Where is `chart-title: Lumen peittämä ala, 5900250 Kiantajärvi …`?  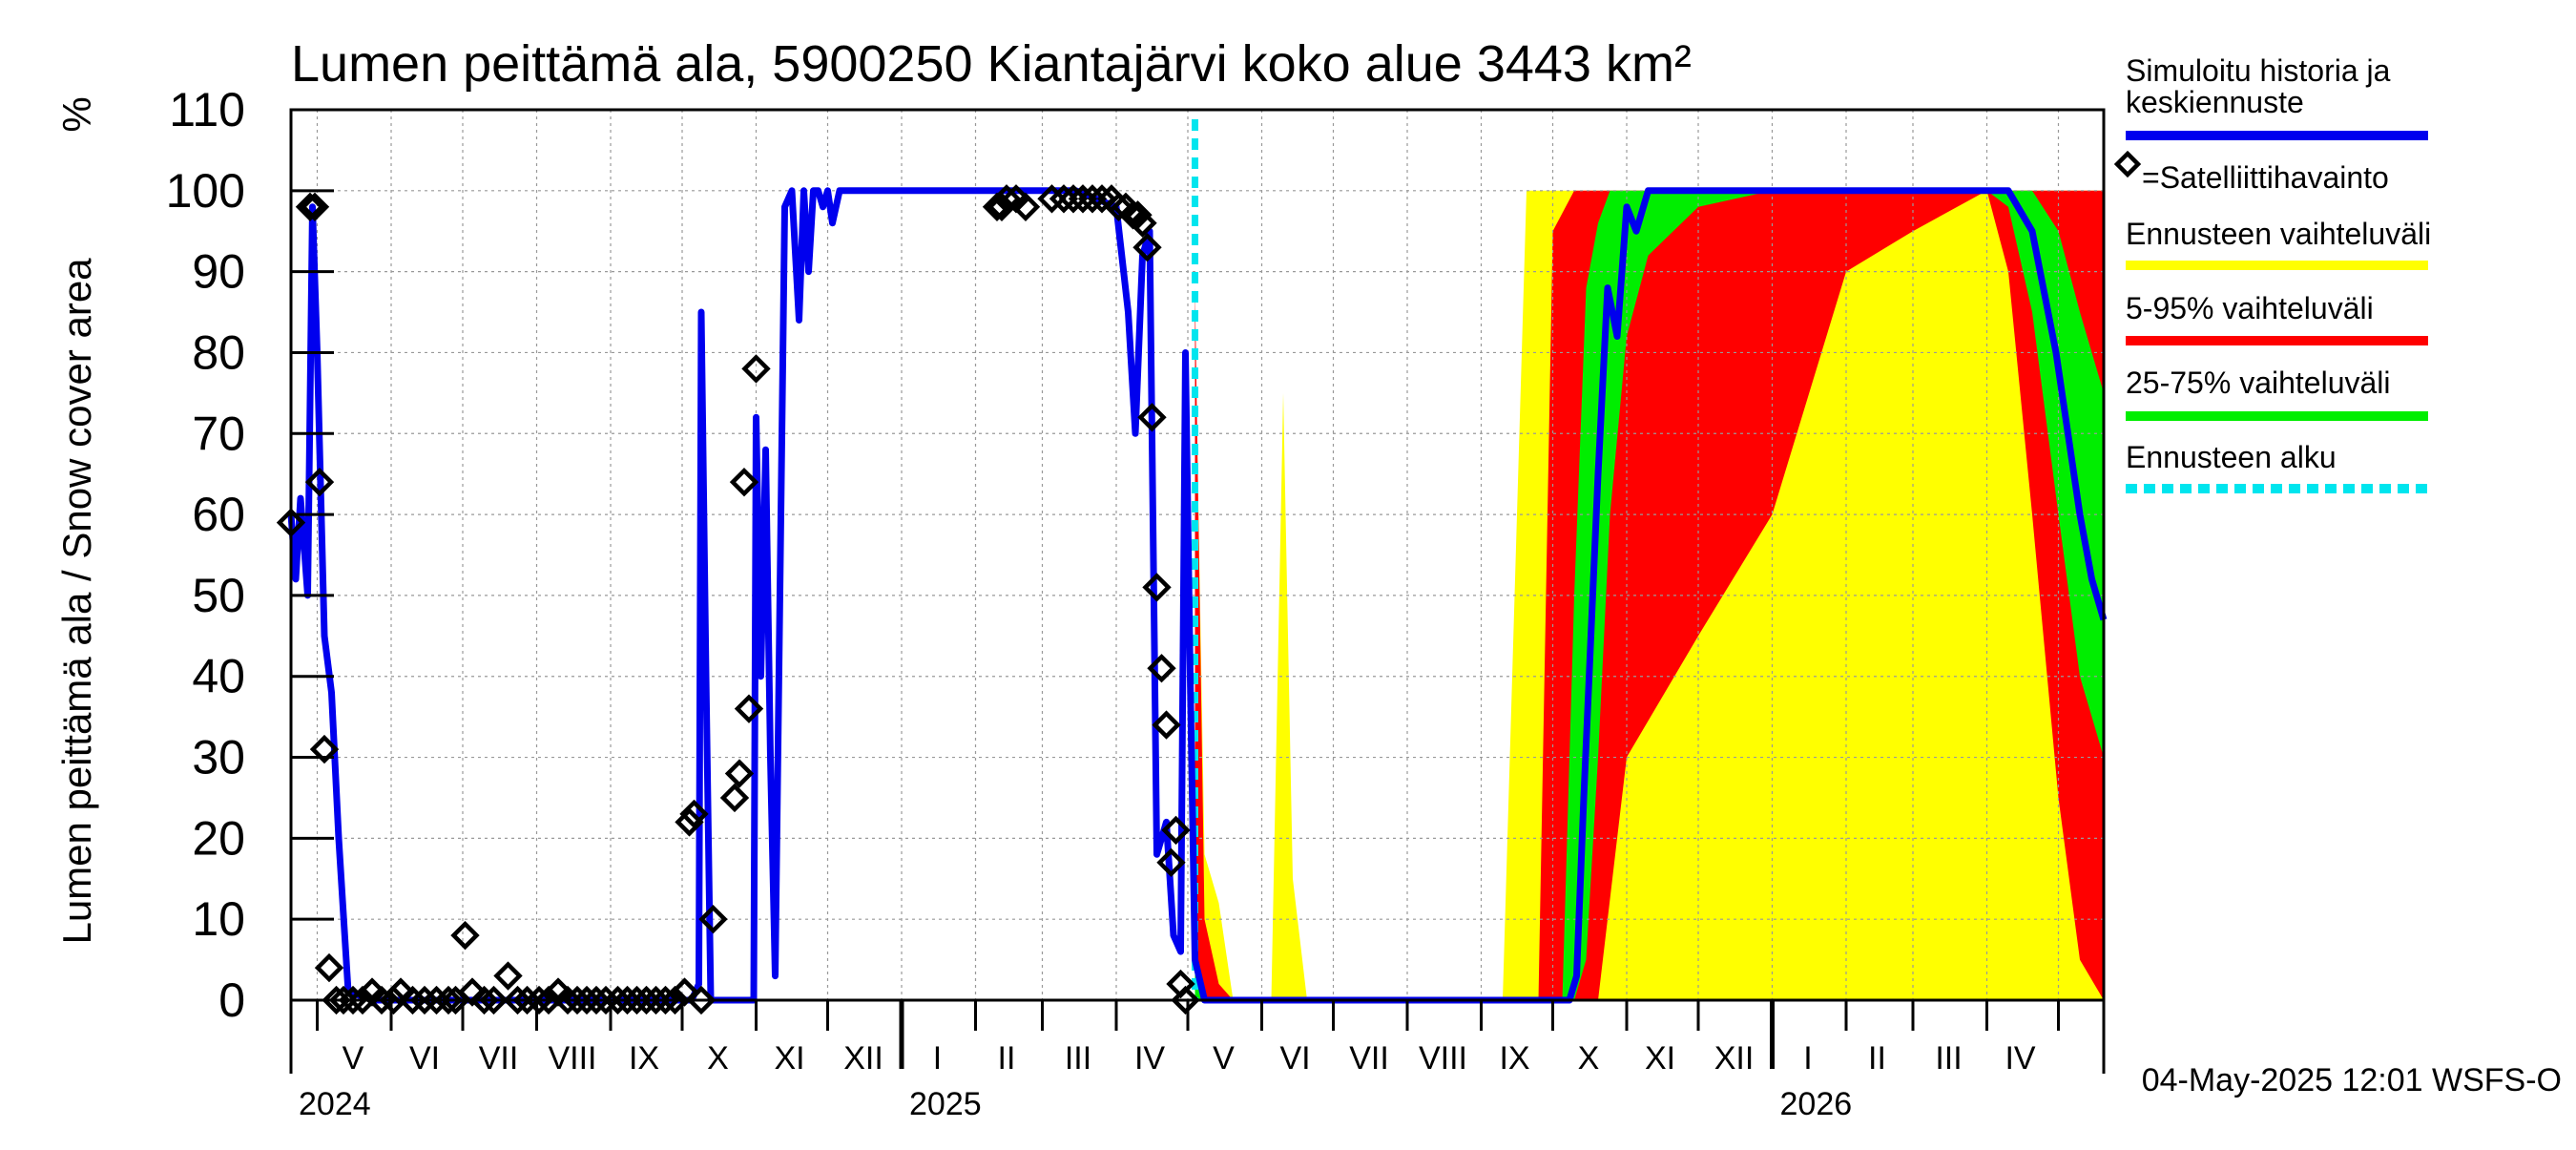 chart-title: Lumen peittämä ala, 5900250 Kiantajärvi … is located at coordinates (991, 64).